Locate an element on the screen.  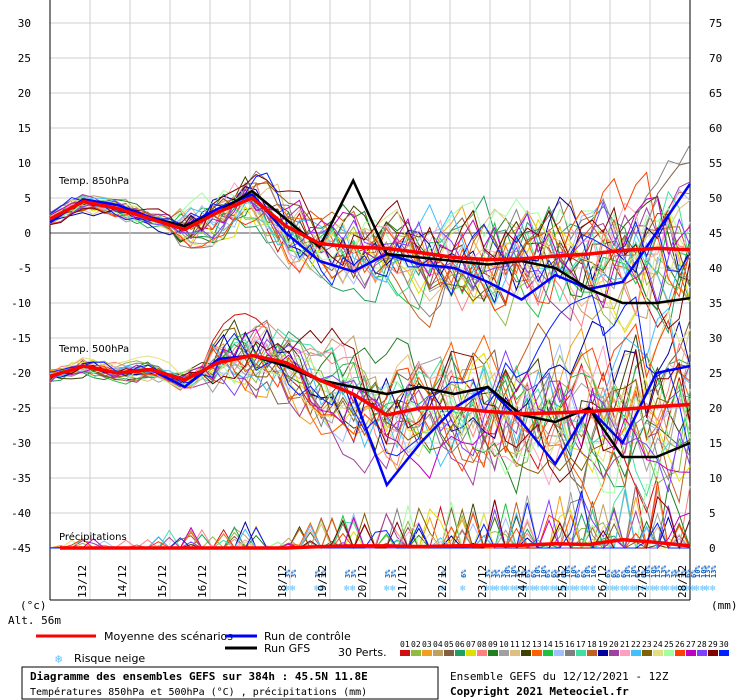
left-tick-label: -15 is located at coordinates (21, 338).